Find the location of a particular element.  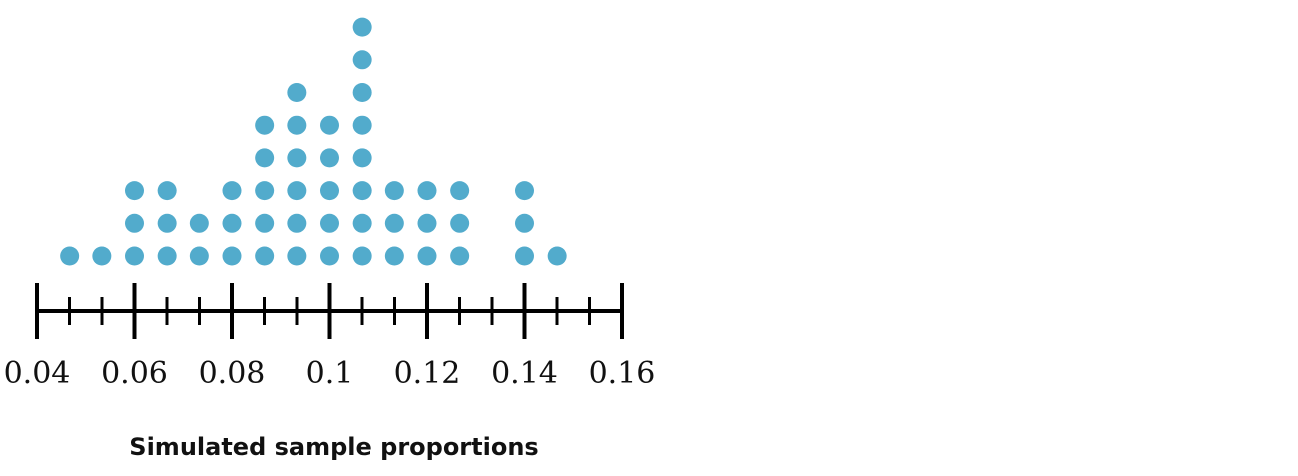

x-tick-label: 0.12 is located at coordinates (427, 373).